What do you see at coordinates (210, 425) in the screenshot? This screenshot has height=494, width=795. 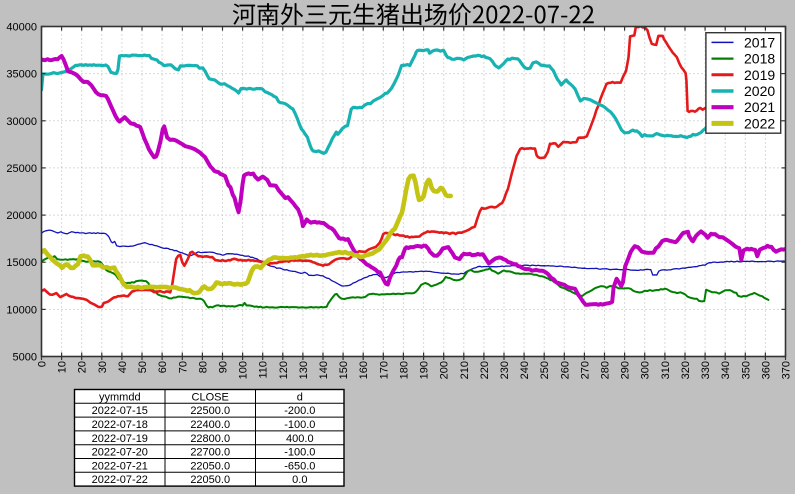 I see `svg-text: 22400.0` at bounding box center [210, 425].